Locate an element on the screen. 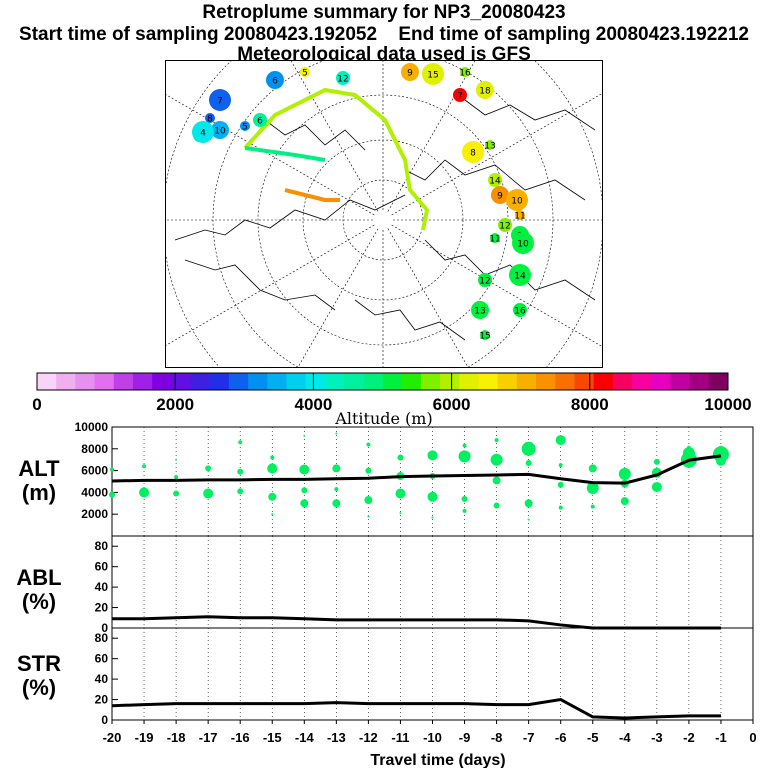 Image resolution: width=768 pixels, height=768 pixels. plume-cluster-day-label: 8 is located at coordinates (473, 154).